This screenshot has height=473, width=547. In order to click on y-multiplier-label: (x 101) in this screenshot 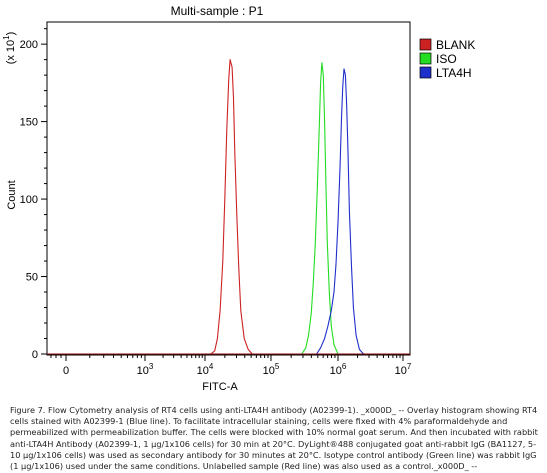, I will do `click(9, 48)`.